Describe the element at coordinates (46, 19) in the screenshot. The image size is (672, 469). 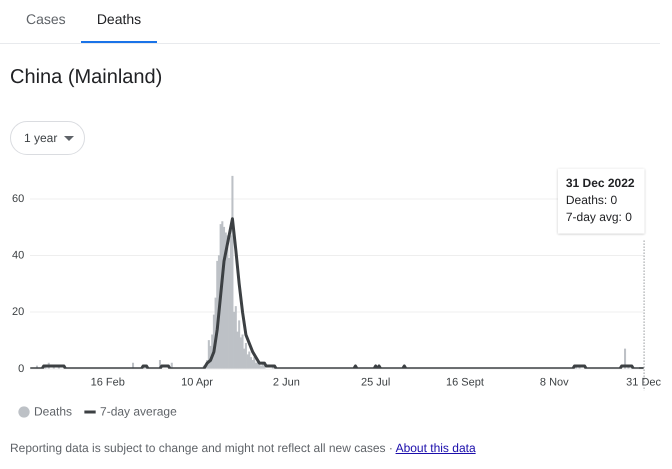
I see `text: Cases` at that location.